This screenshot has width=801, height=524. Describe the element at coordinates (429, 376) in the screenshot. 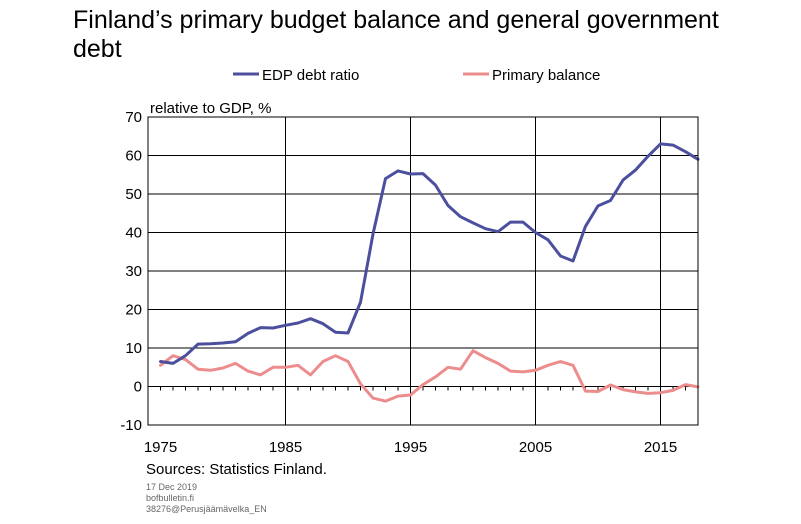

I see `series-line-primary-balance` at that location.